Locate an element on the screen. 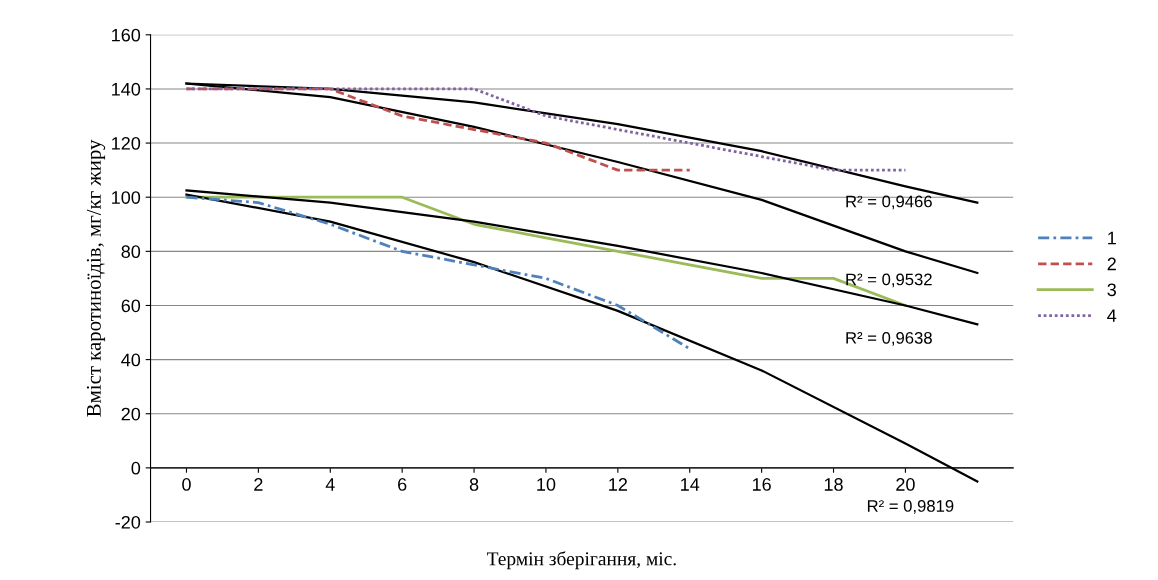 The height and width of the screenshot is (580, 1158). y-tick-label: 140 is located at coordinates (126, 89).